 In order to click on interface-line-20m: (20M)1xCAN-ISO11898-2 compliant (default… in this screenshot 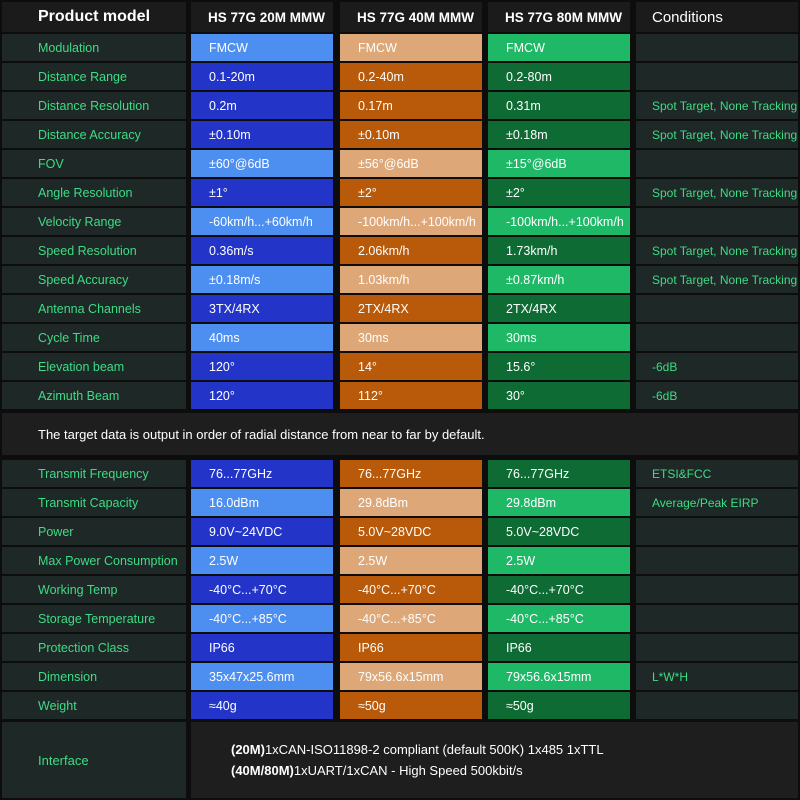, I will do `click(417, 749)`.